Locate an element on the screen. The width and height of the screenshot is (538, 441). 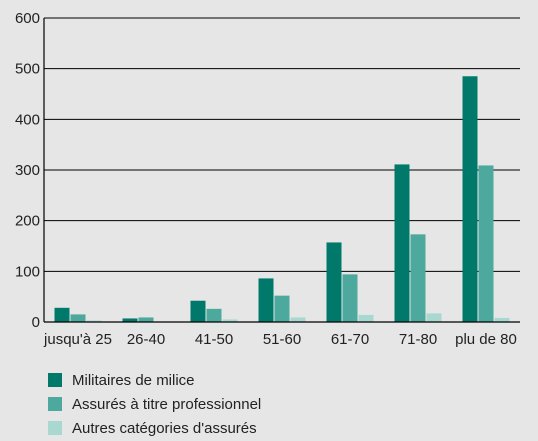
legend-item-professionnel: Assurés à titre professionnel is located at coordinates (154, 404).